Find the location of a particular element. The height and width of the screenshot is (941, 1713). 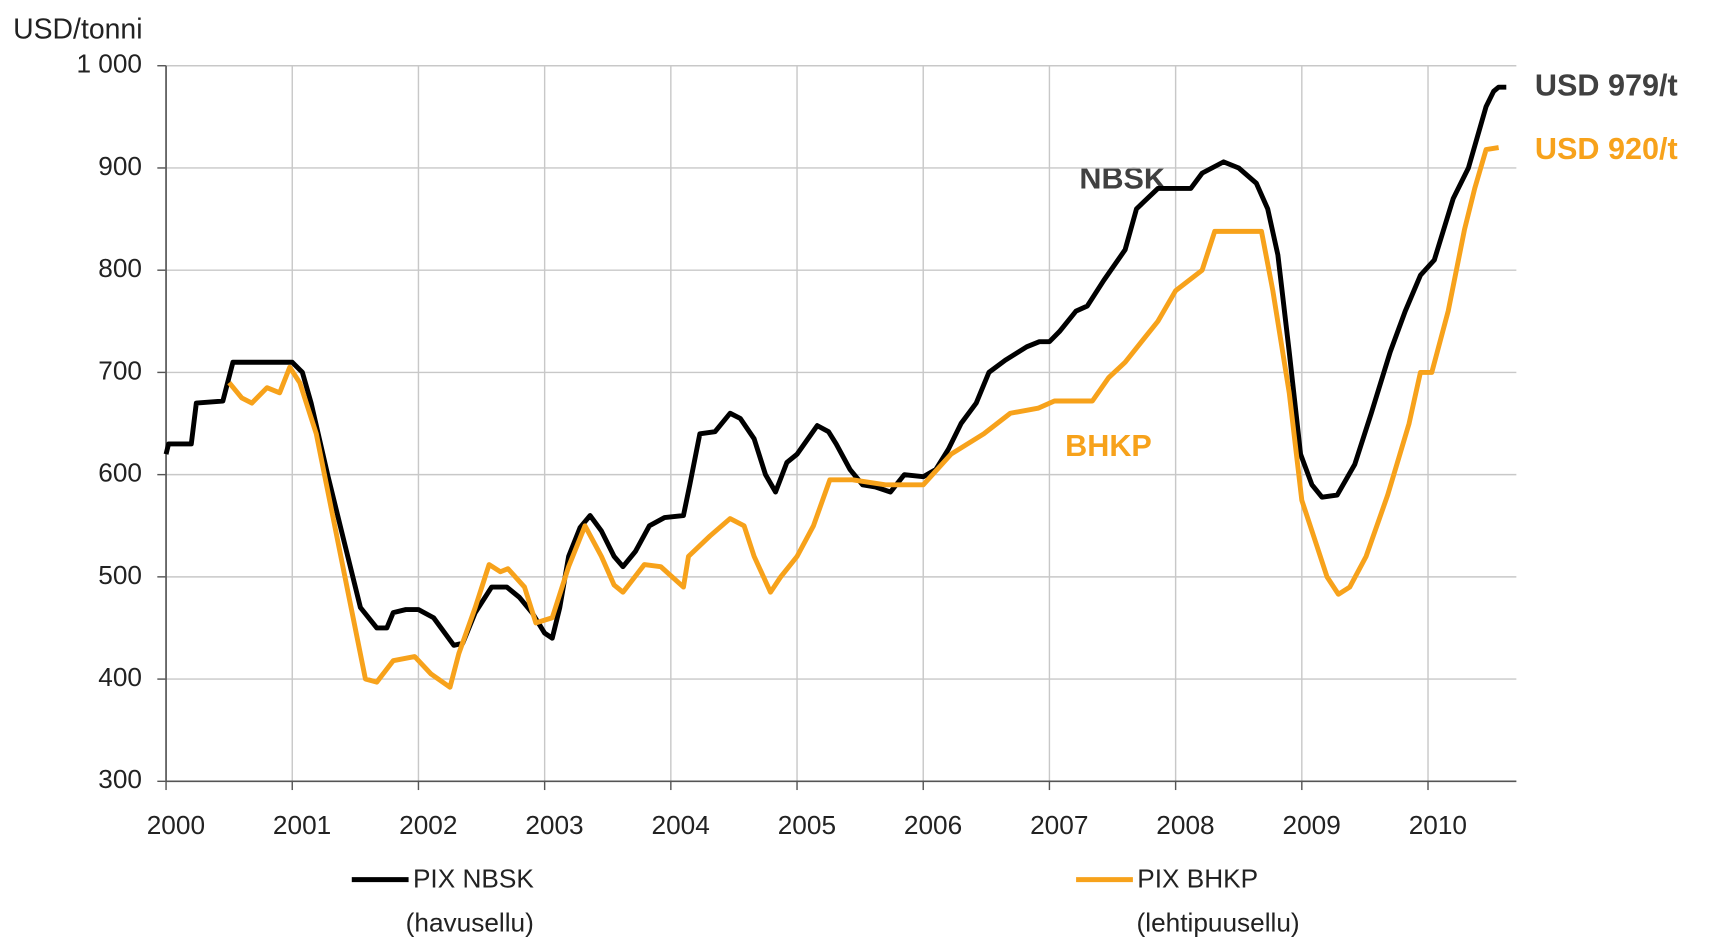

legend-description: (lehtipuusellu) is located at coordinates (1218, 922).